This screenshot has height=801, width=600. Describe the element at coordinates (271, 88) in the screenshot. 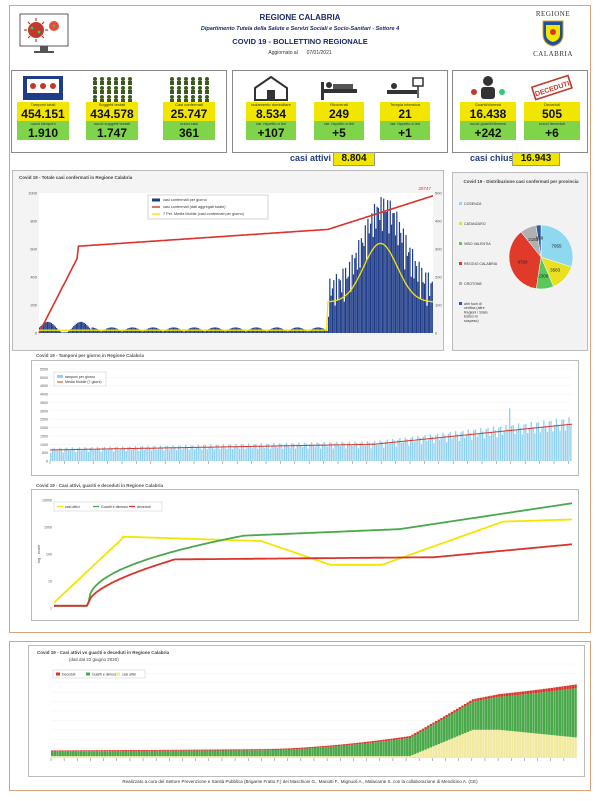

I see `house-icon` at that location.